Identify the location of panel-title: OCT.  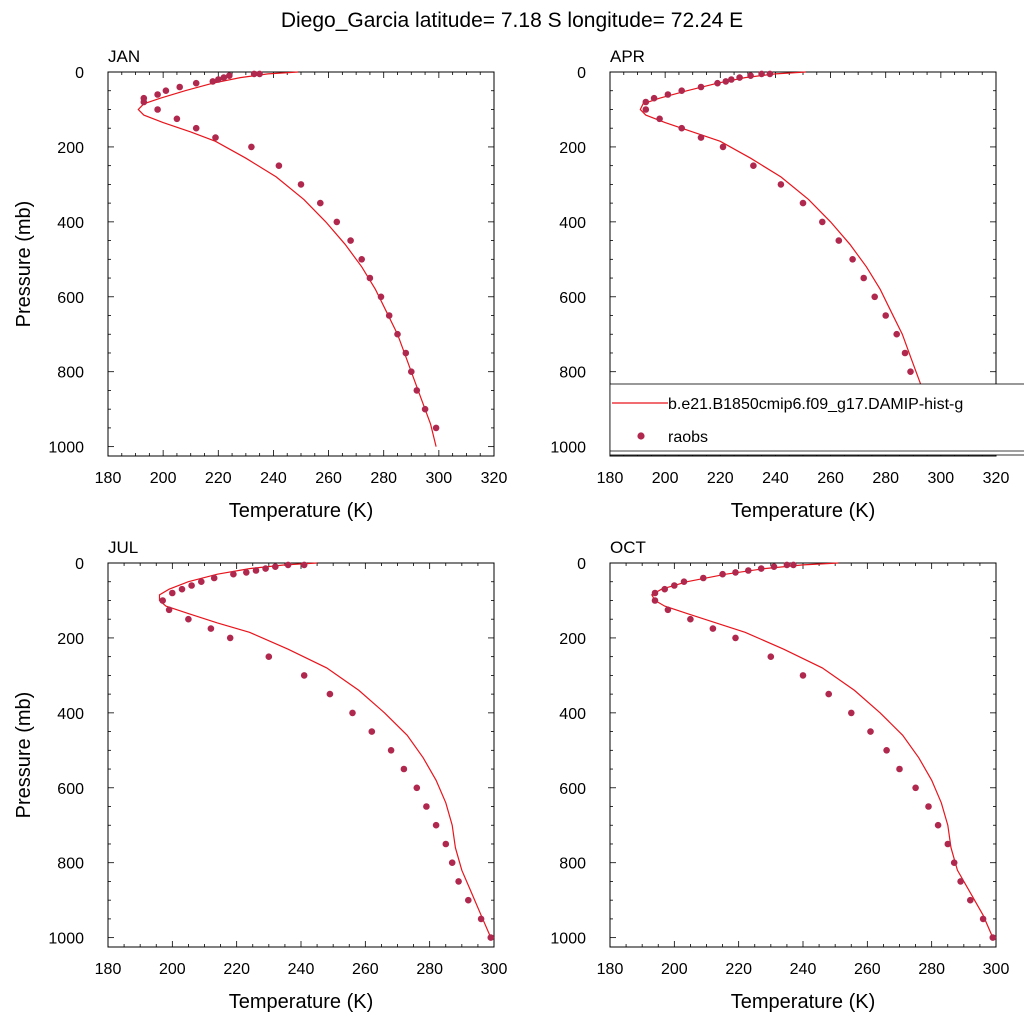
(628, 547).